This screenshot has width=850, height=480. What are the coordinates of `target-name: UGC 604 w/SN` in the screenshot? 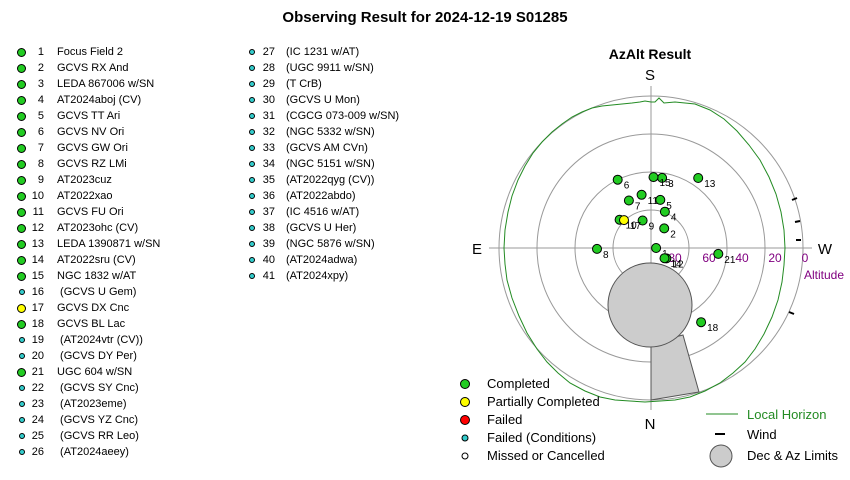 It's located at (95, 372).